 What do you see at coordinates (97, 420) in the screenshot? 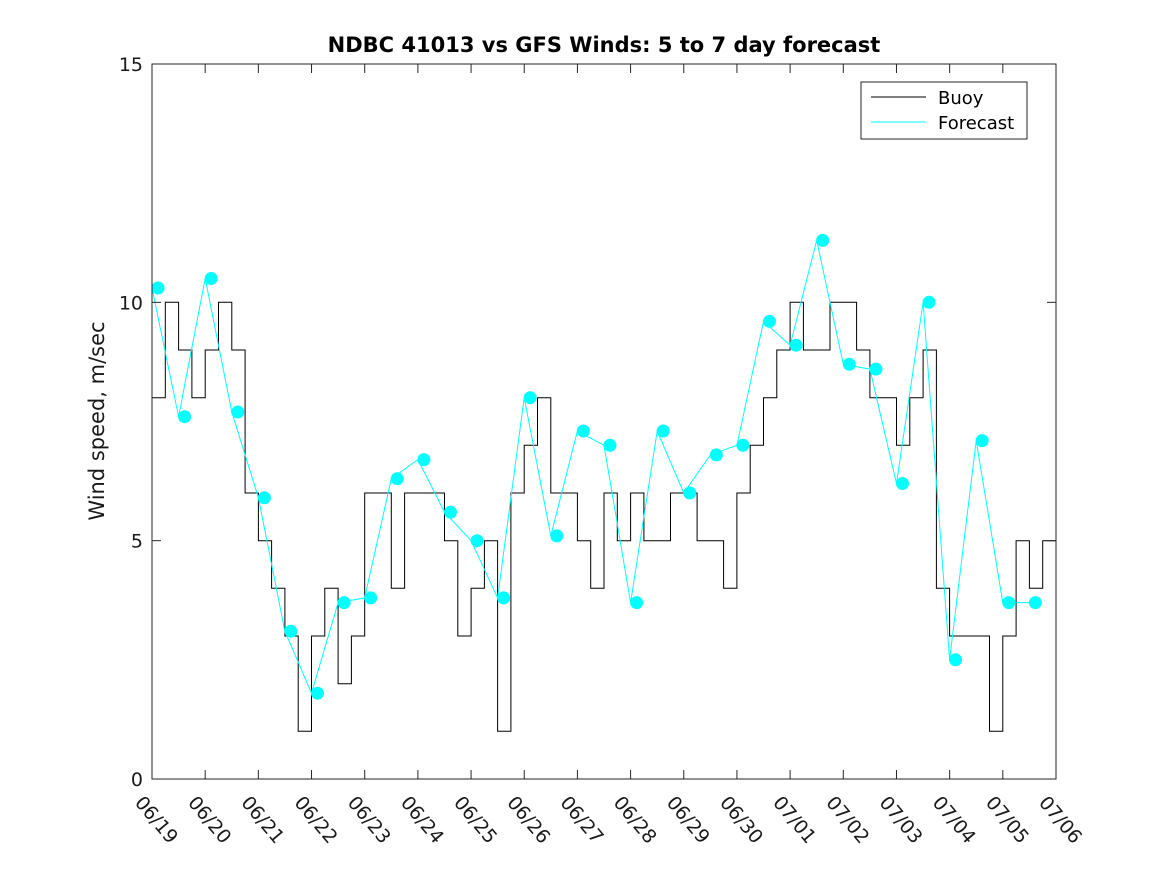
I see `y-axis-label: Wind speed, m/sec` at bounding box center [97, 420].